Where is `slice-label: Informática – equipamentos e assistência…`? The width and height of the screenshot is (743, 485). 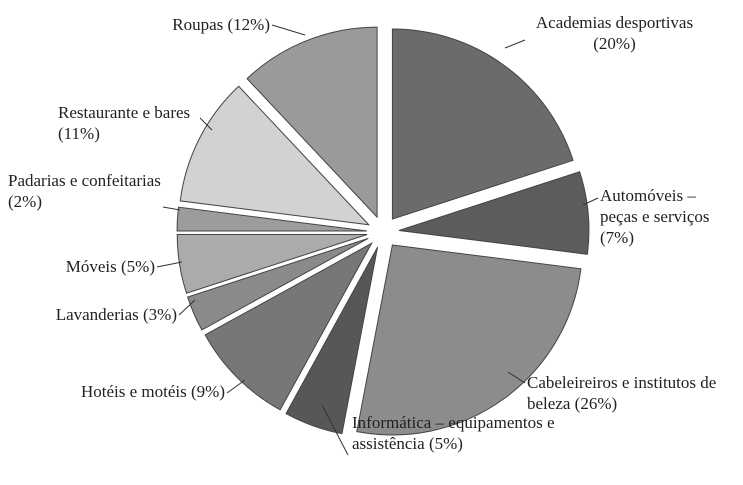
slice-label: Informática – equipamentos e assistência… is located at coordinates (483, 433).